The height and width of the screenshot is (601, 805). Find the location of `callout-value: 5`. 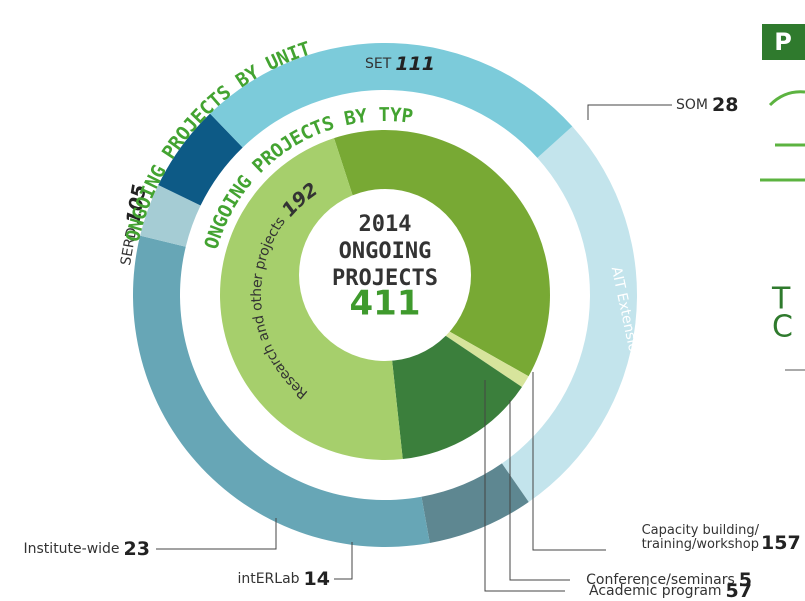

callout-value: 5 is located at coordinates (745, 580).